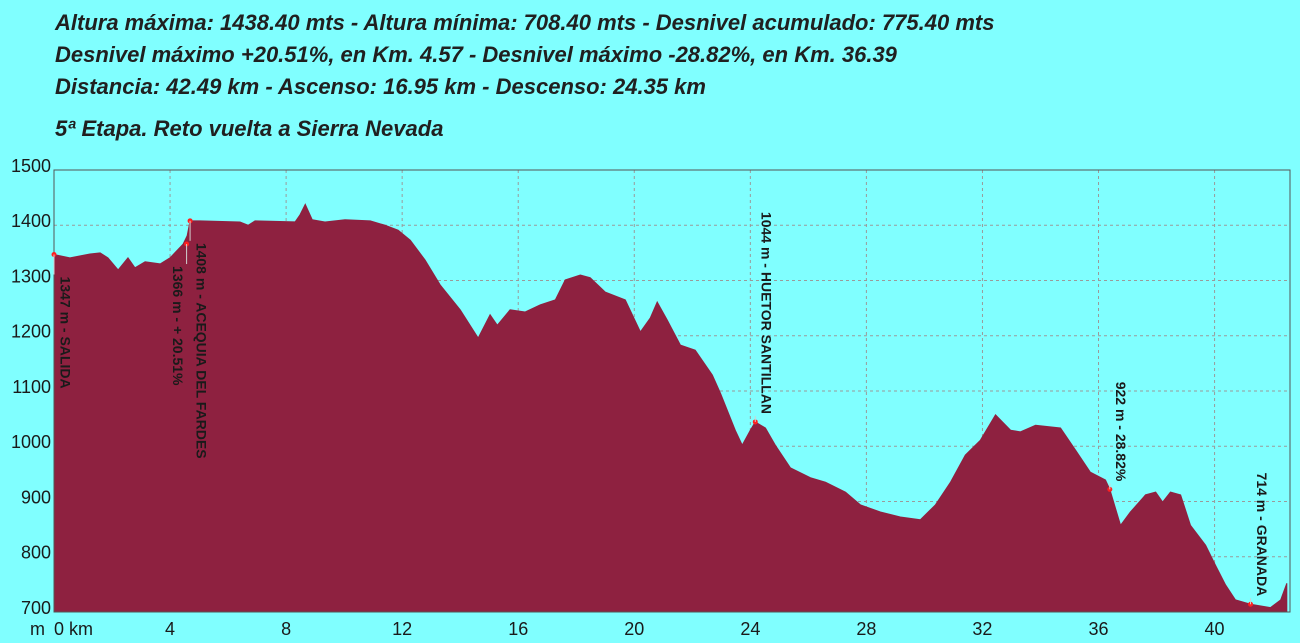 The width and height of the screenshot is (1300, 643). What do you see at coordinates (249, 128) in the screenshot?
I see `chart-title: 5ª Etapa. Reto vuelta a Sierra Nevada` at bounding box center [249, 128].